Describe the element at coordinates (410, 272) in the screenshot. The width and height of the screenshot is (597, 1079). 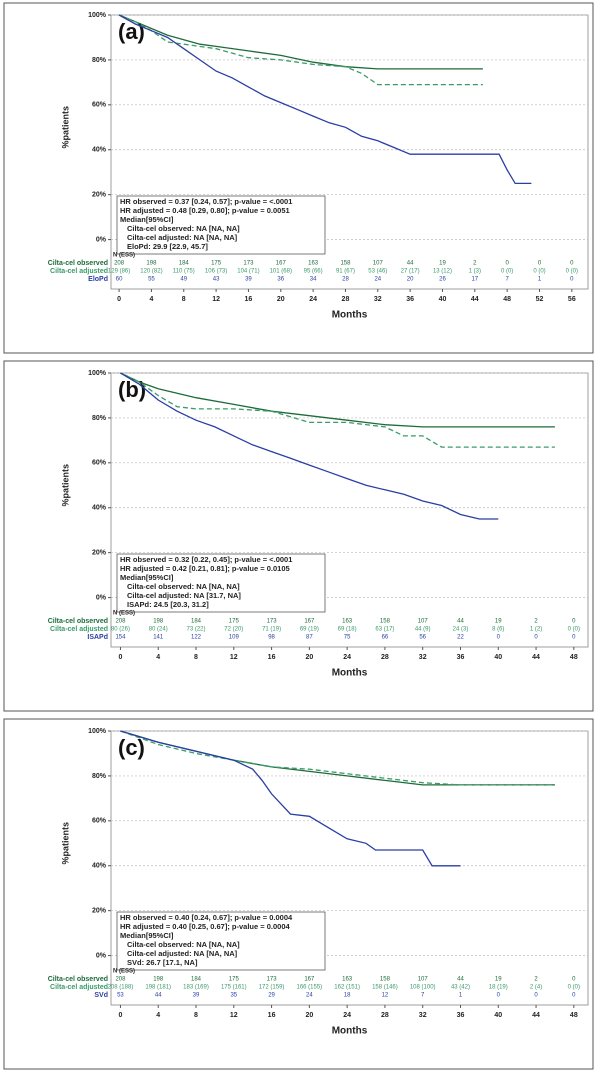
I see `risk-value: 27 (17)` at that location.